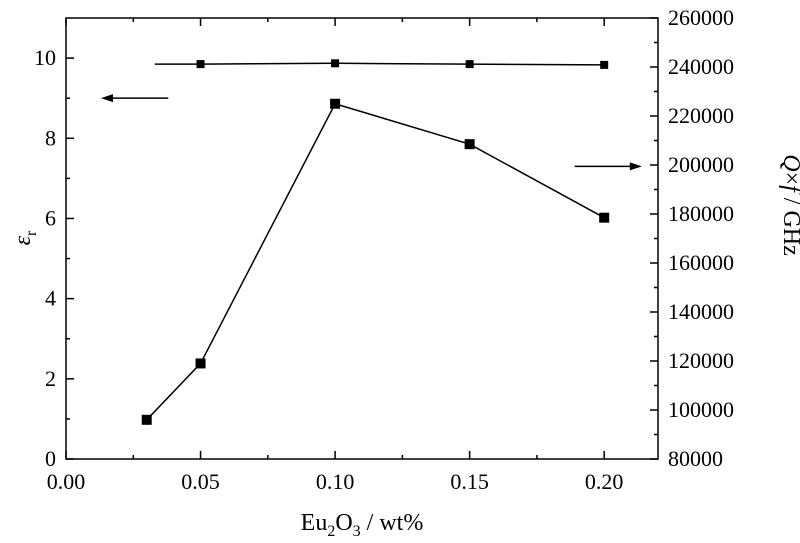  I want to click on x-tick-label: 0.15, so click(469, 481).